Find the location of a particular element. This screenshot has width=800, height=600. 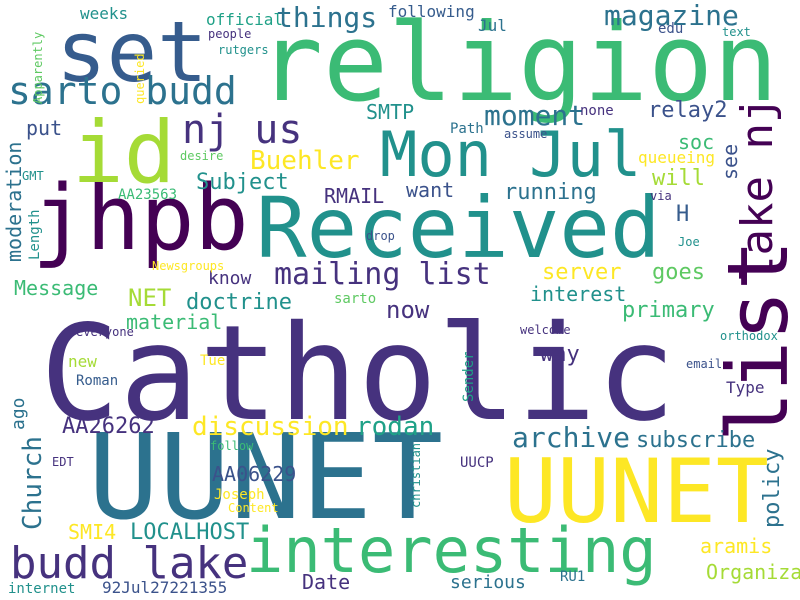

word-ago: queried is located at coordinates (140, 78).